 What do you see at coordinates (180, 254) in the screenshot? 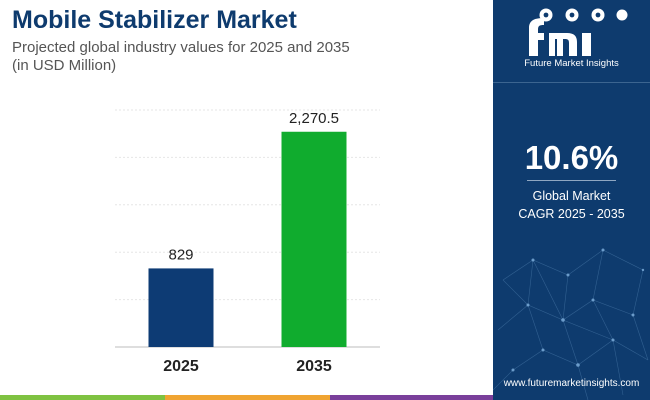
I see `data-label-2025: 829` at bounding box center [180, 254].